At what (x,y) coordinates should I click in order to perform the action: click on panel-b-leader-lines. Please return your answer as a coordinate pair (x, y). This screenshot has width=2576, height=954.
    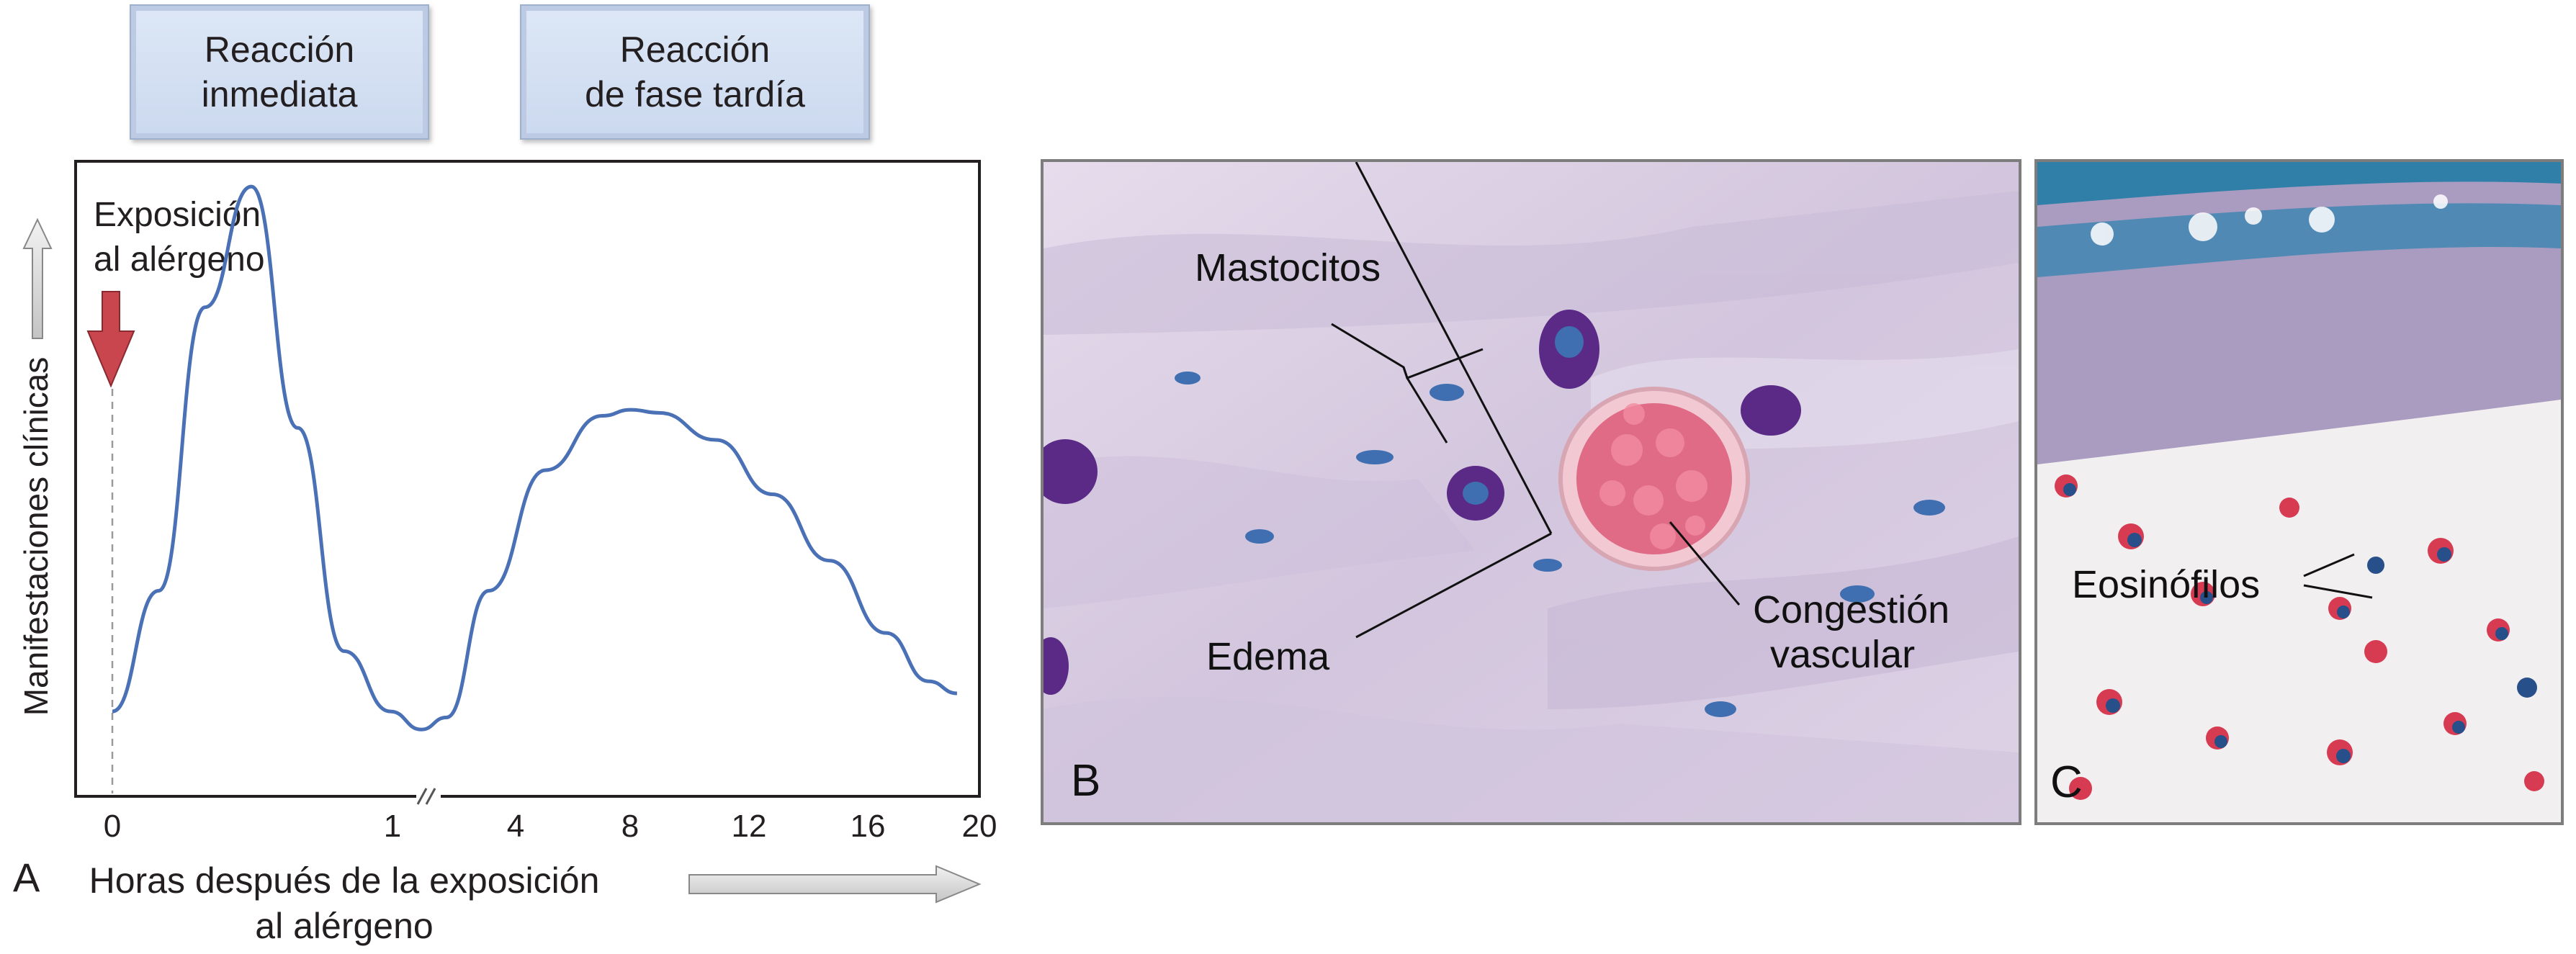
    Looking at the image, I should click on (1536, 384).